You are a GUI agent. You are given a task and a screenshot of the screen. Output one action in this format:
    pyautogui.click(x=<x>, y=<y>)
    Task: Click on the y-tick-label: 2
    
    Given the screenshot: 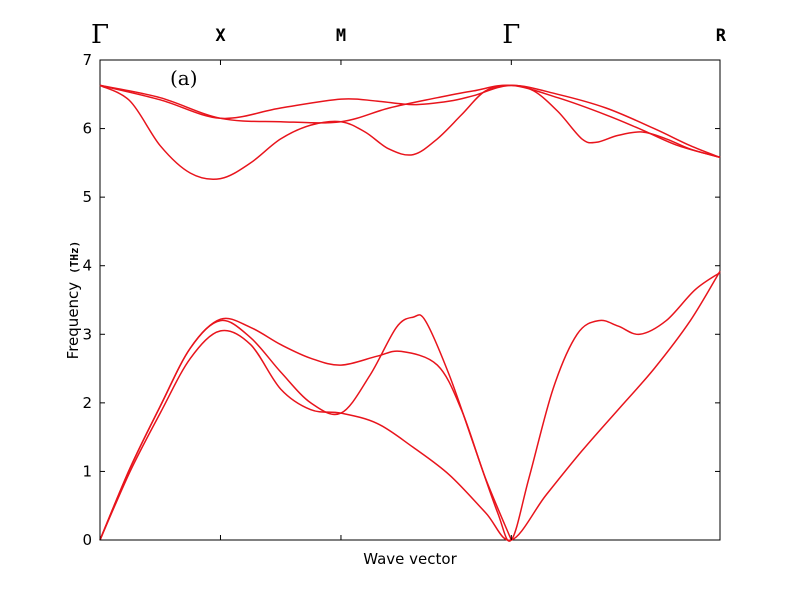 What is the action you would take?
    pyautogui.click(x=87, y=403)
    